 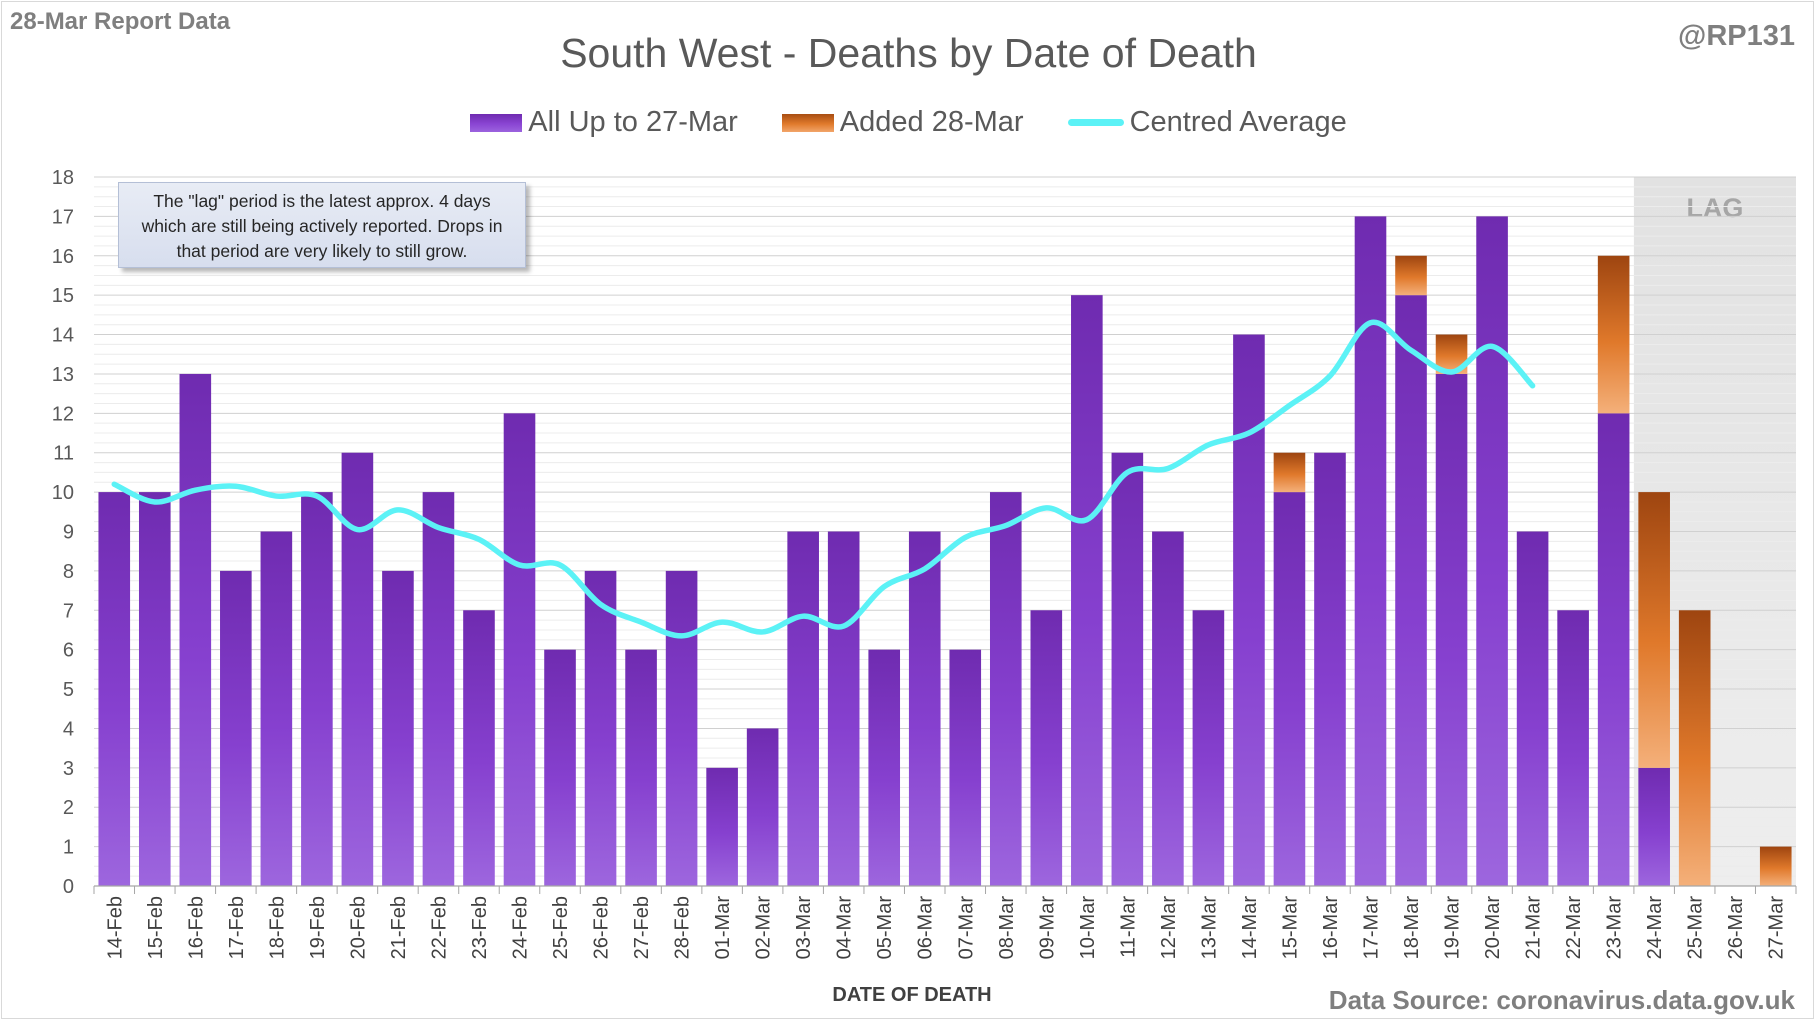 I want to click on x-tick-label: 22-Mar, so click(x=1574, y=928).